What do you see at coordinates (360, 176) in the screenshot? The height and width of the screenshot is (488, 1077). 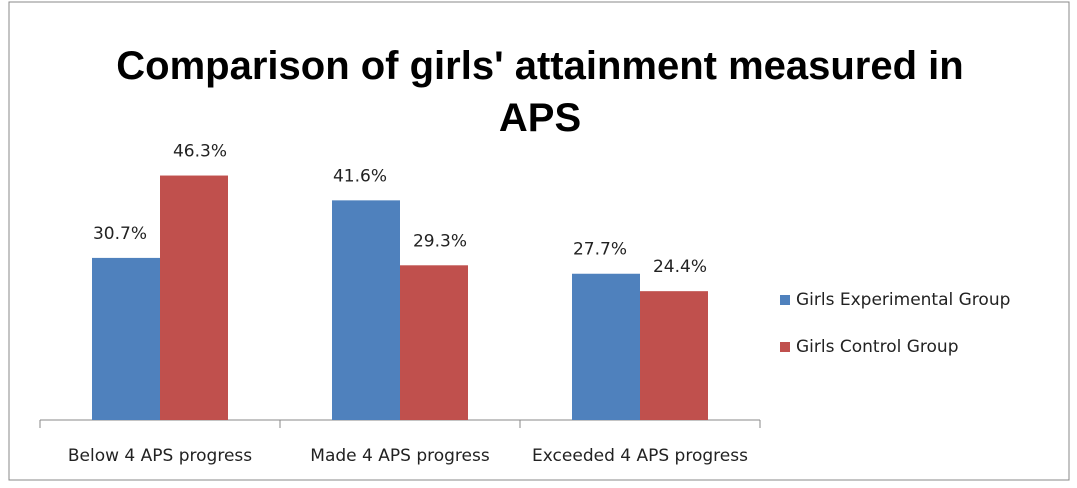 I see `data-label: 41.6%` at bounding box center [360, 176].